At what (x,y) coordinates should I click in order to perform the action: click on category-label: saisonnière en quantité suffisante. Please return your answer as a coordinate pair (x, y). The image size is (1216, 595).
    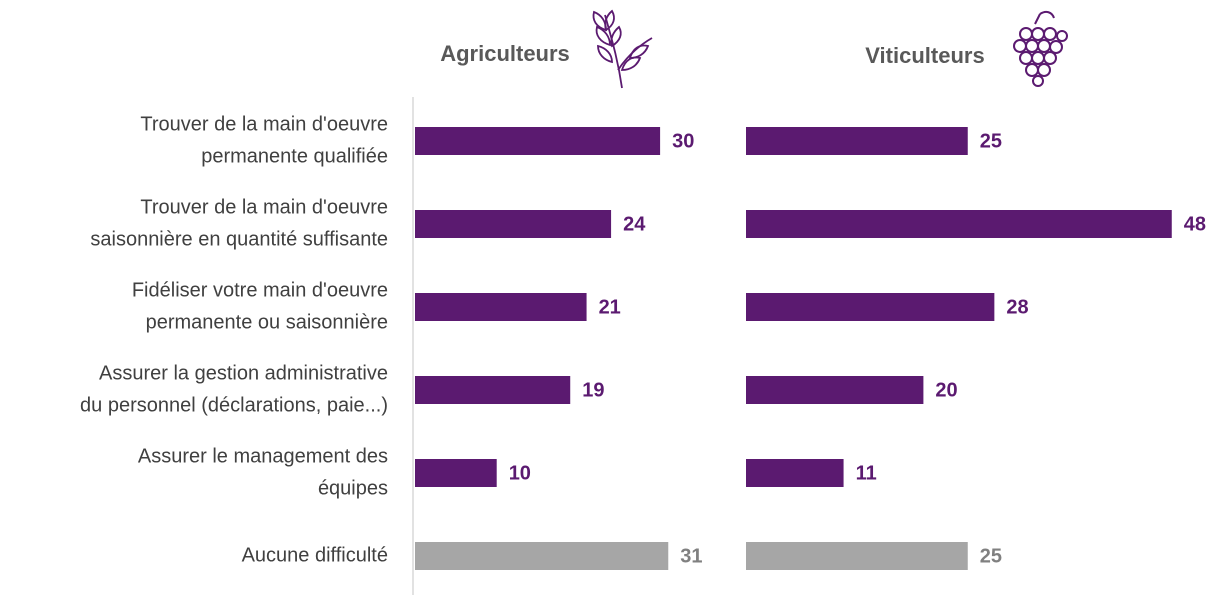
    Looking at the image, I should click on (239, 239).